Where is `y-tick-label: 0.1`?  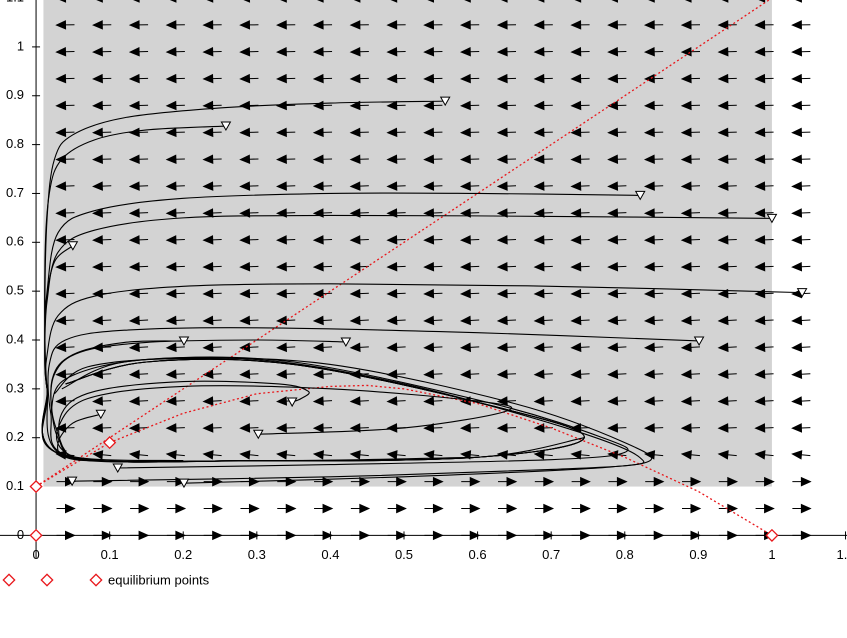 y-tick-label: 0.1 is located at coordinates (15, 485).